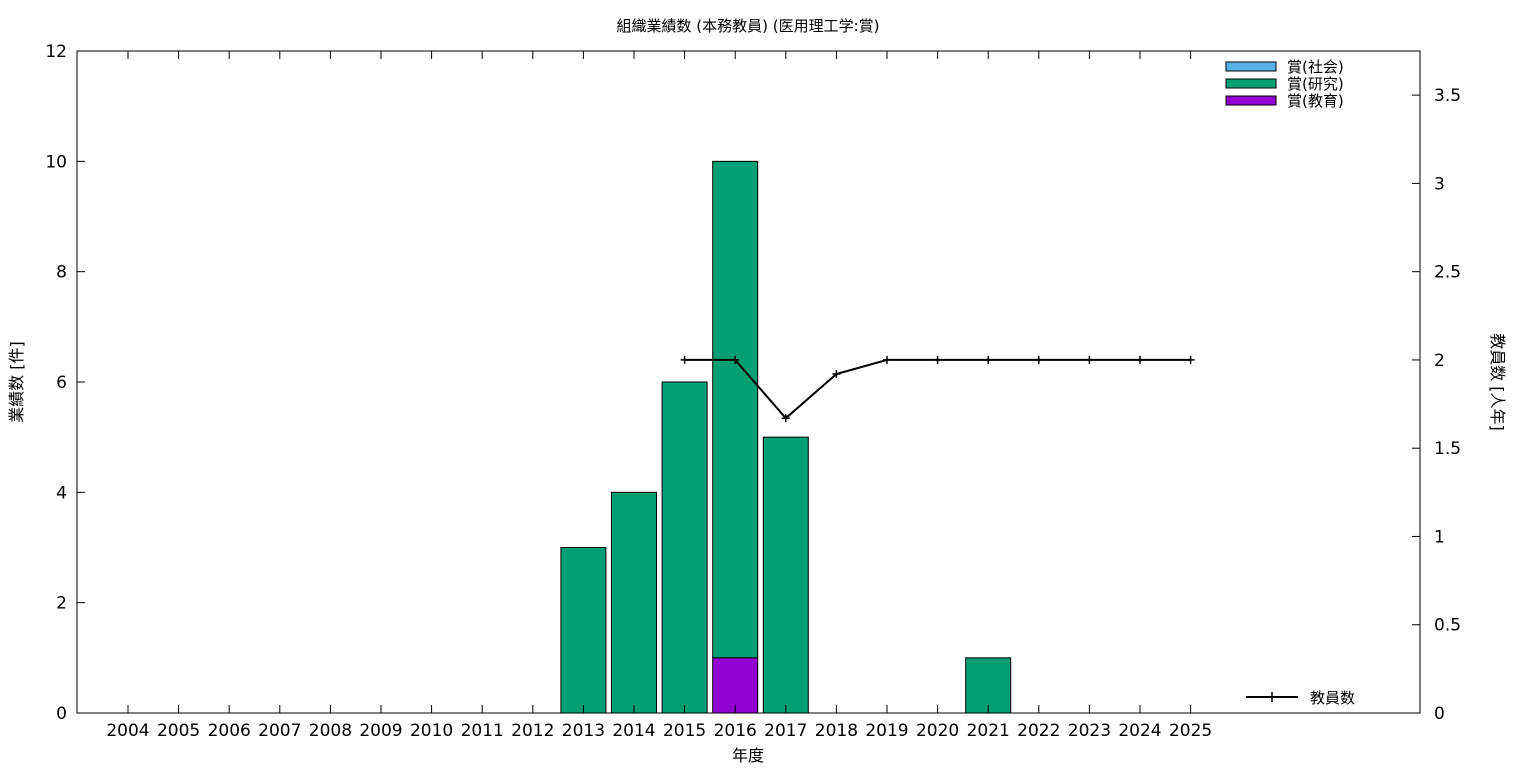  Describe the element at coordinates (1315, 84) in the screenshot. I see `legend-label: 賞(研究)` at that location.